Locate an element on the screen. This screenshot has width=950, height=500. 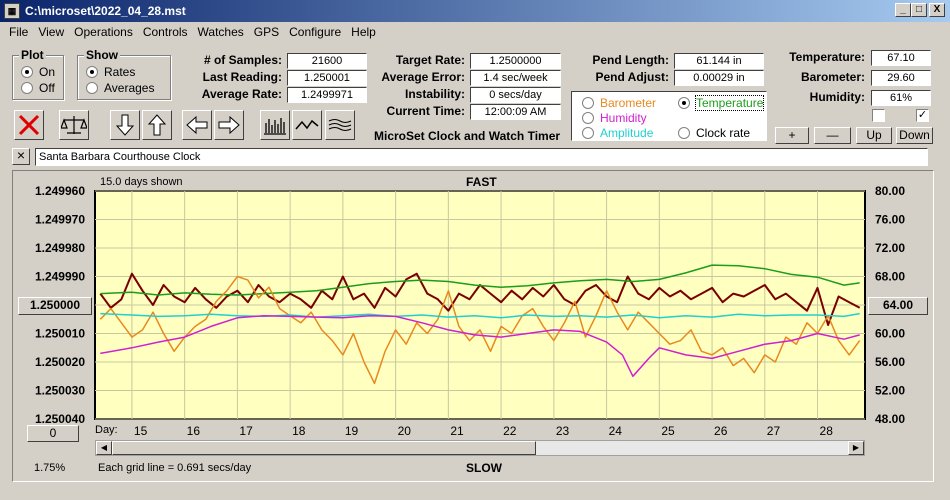
left-tick-label: 1.249960 is located at coordinates (60, 191).